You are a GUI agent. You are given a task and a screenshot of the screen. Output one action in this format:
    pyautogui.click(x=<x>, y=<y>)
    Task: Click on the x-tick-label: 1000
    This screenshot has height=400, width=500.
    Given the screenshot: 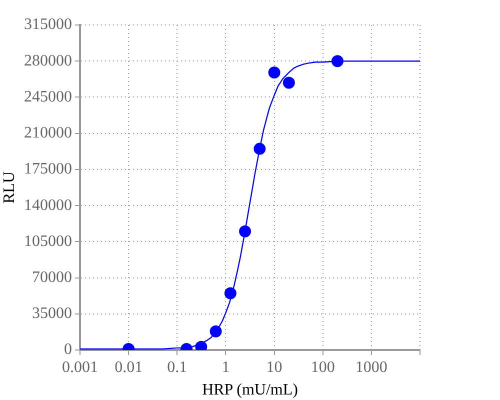 What is the action you would take?
    pyautogui.click(x=371, y=367)
    